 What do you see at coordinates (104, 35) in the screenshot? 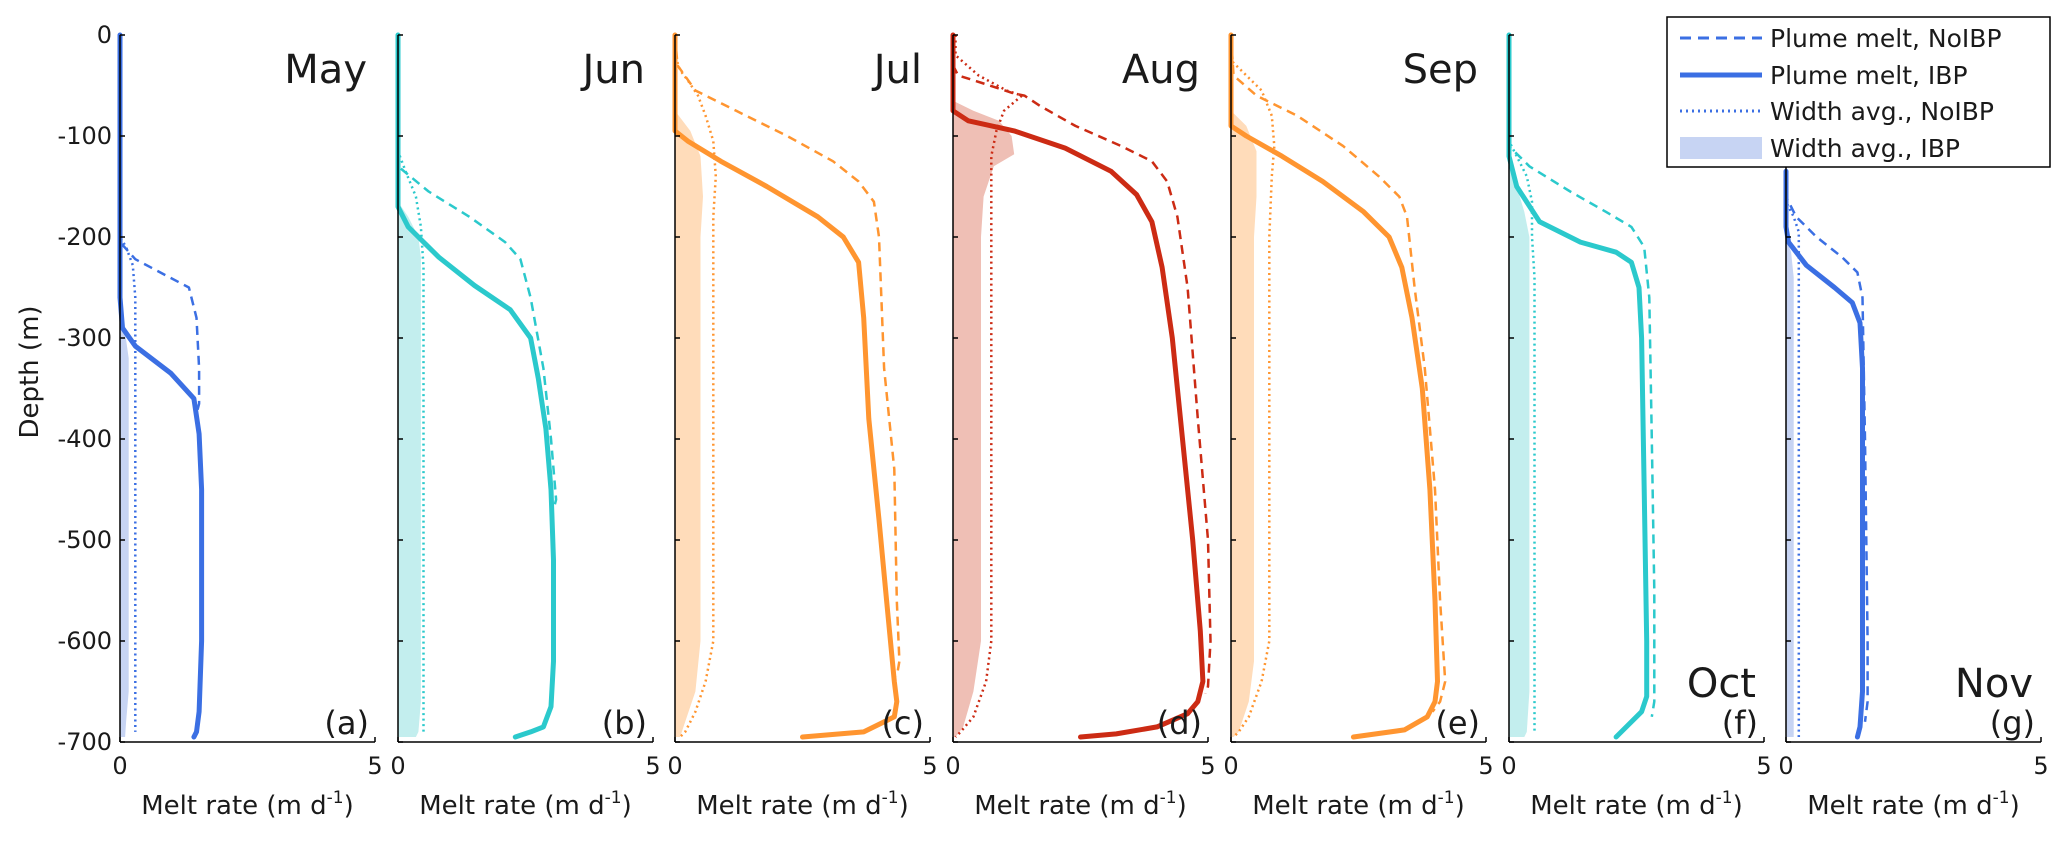
I see `y-tick-label: 0` at bounding box center [104, 35].